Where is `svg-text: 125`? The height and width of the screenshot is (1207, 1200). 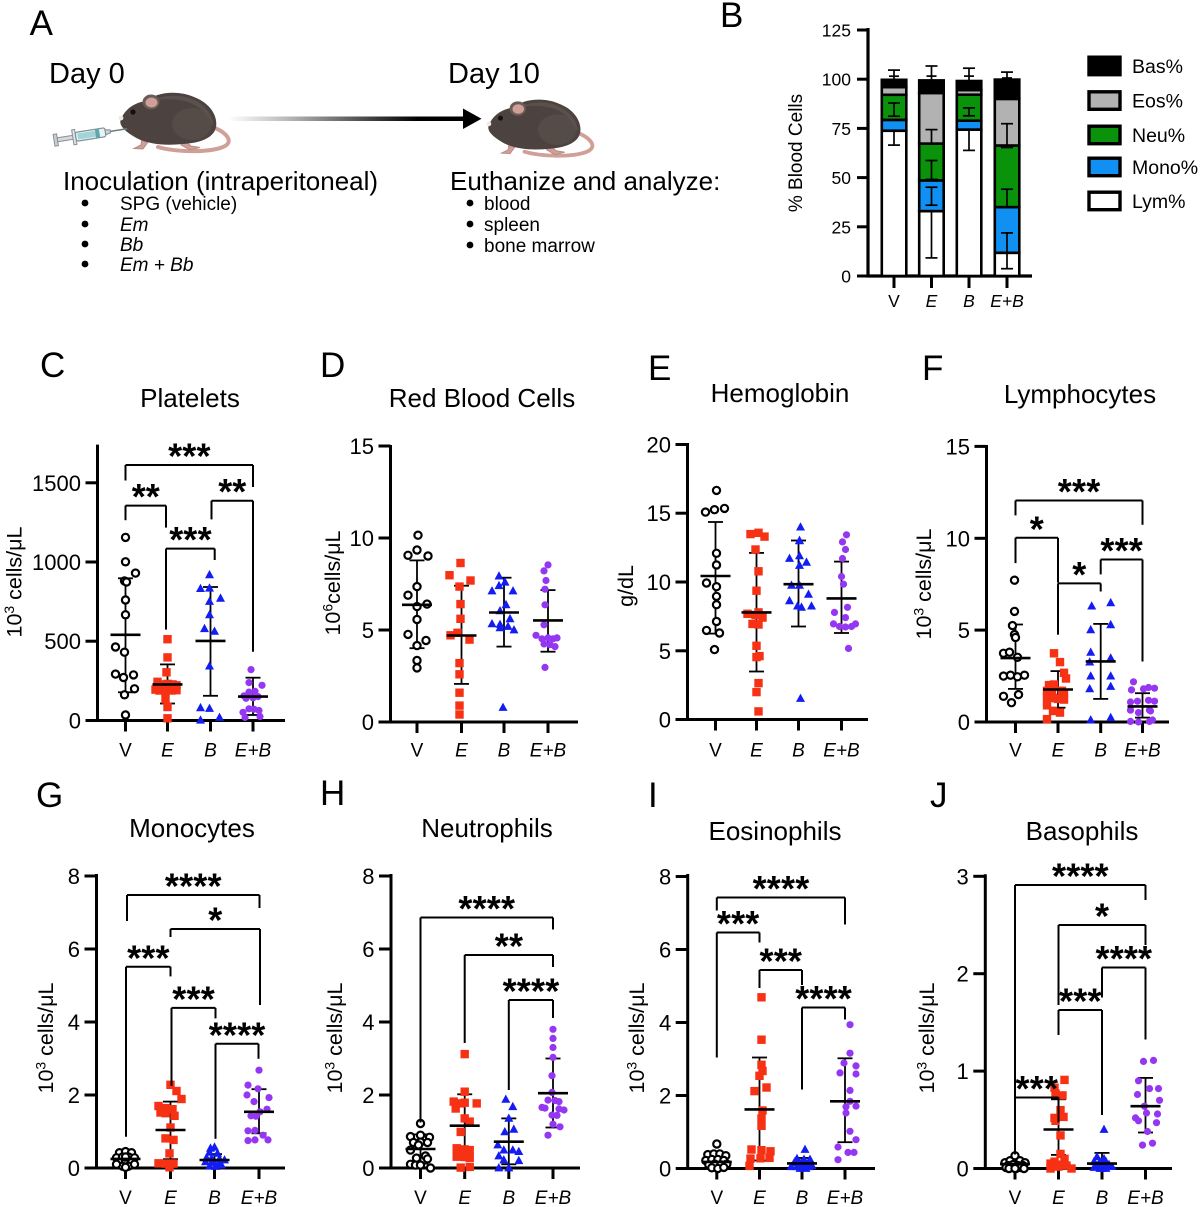
svg-text: 125 is located at coordinates (836, 31).